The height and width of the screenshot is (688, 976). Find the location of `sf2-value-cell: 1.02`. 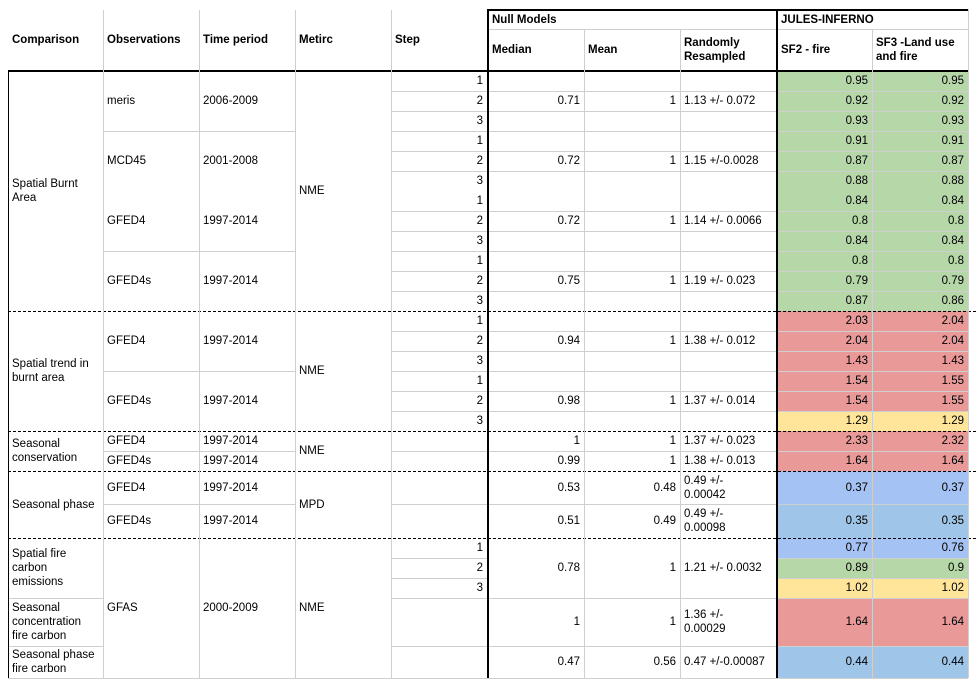

sf2-value-cell: 1.02 is located at coordinates (824, 588).